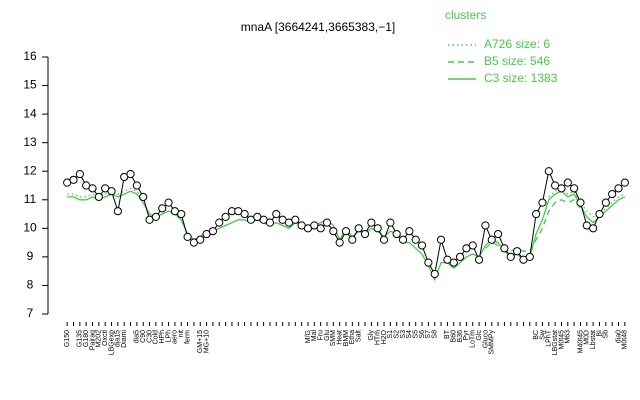 This screenshot has width=640, height=400. Describe the element at coordinates (143, 336) in the screenshot. I see `x-tick-label: C90` at that location.